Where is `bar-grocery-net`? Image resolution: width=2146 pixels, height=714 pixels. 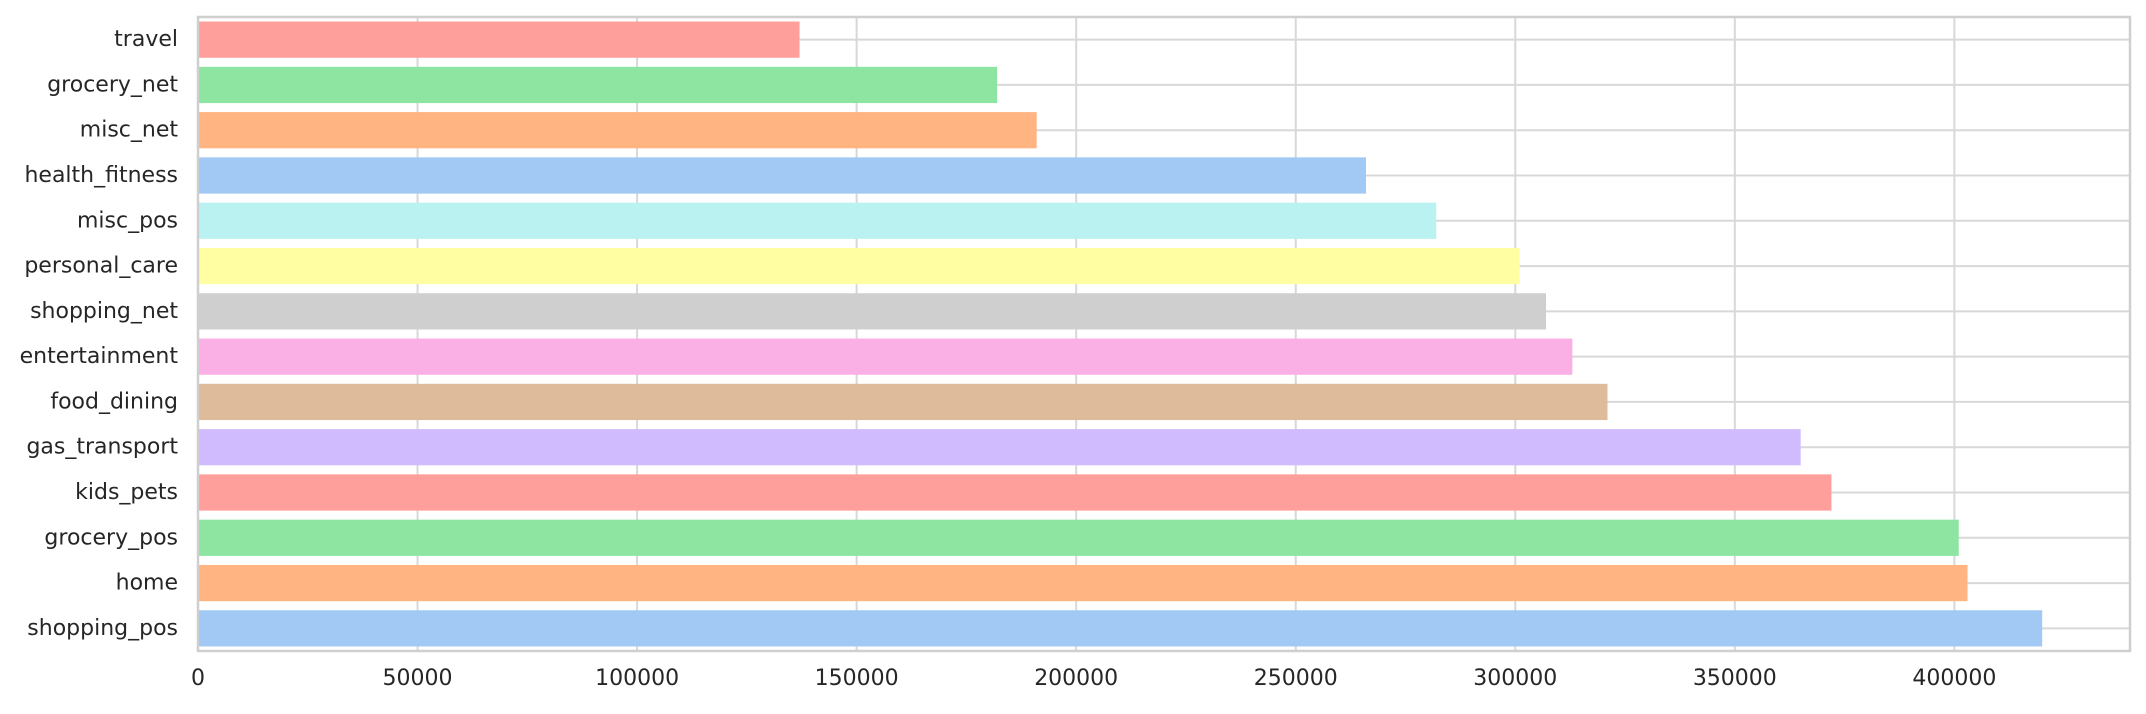
bar-grocery-net is located at coordinates (598, 85).